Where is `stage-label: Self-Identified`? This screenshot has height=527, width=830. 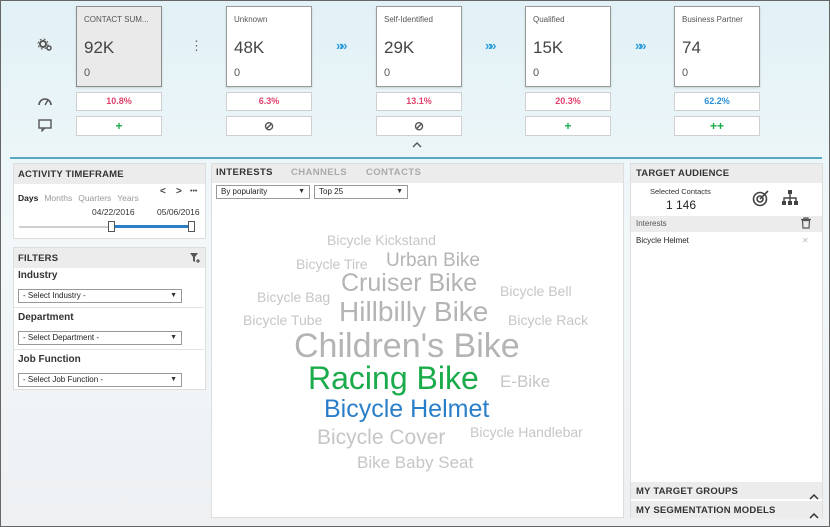 stage-label: Self-Identified is located at coordinates (408, 19).